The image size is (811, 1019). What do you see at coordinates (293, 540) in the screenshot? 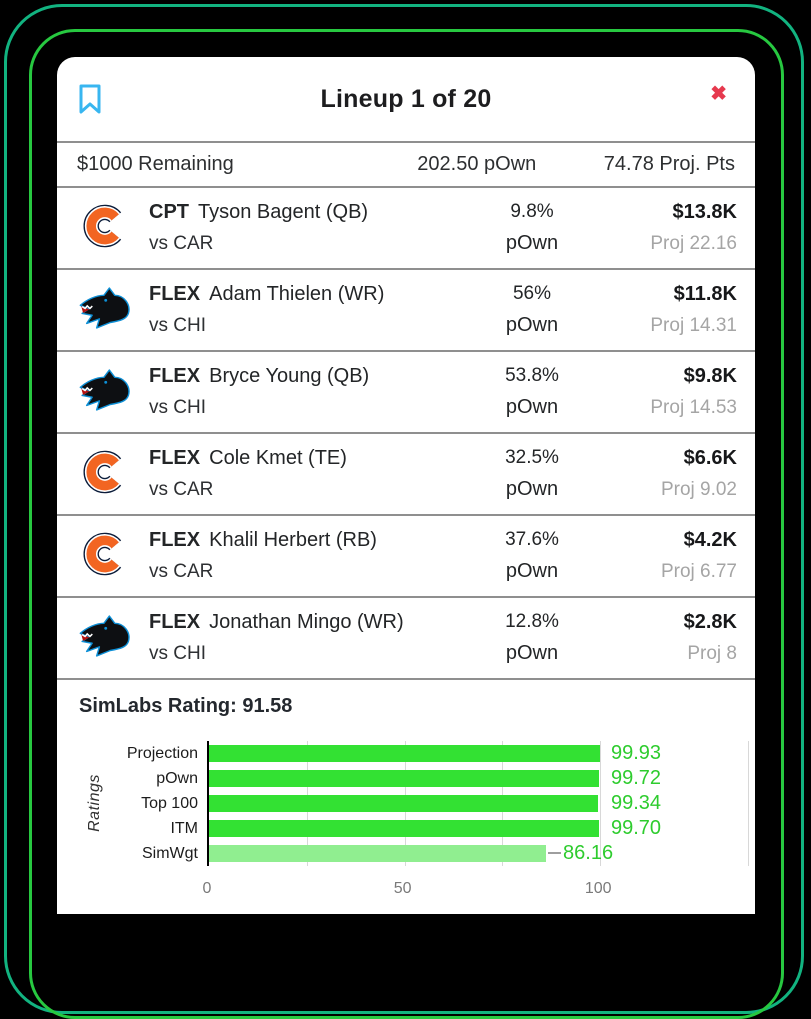
I see `player-name: Khalil Herbert (RB)` at bounding box center [293, 540].